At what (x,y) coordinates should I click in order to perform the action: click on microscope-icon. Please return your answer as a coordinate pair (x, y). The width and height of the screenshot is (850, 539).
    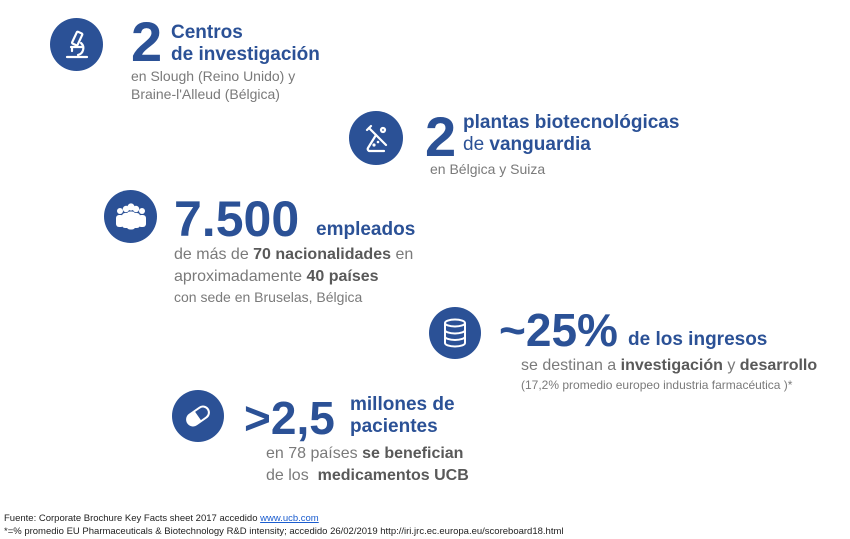
    Looking at the image, I should click on (77, 45).